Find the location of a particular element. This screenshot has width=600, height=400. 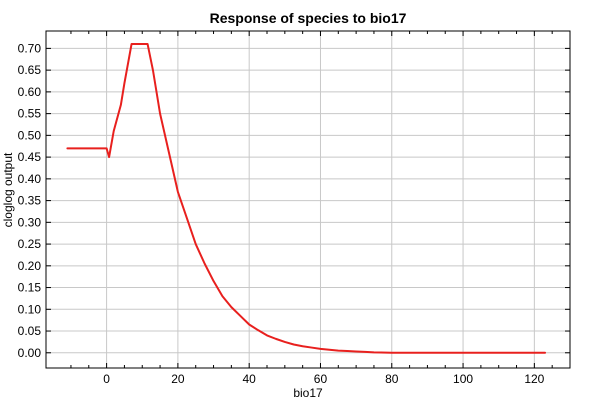

y-tick-label: 0.65 is located at coordinates (30, 70).